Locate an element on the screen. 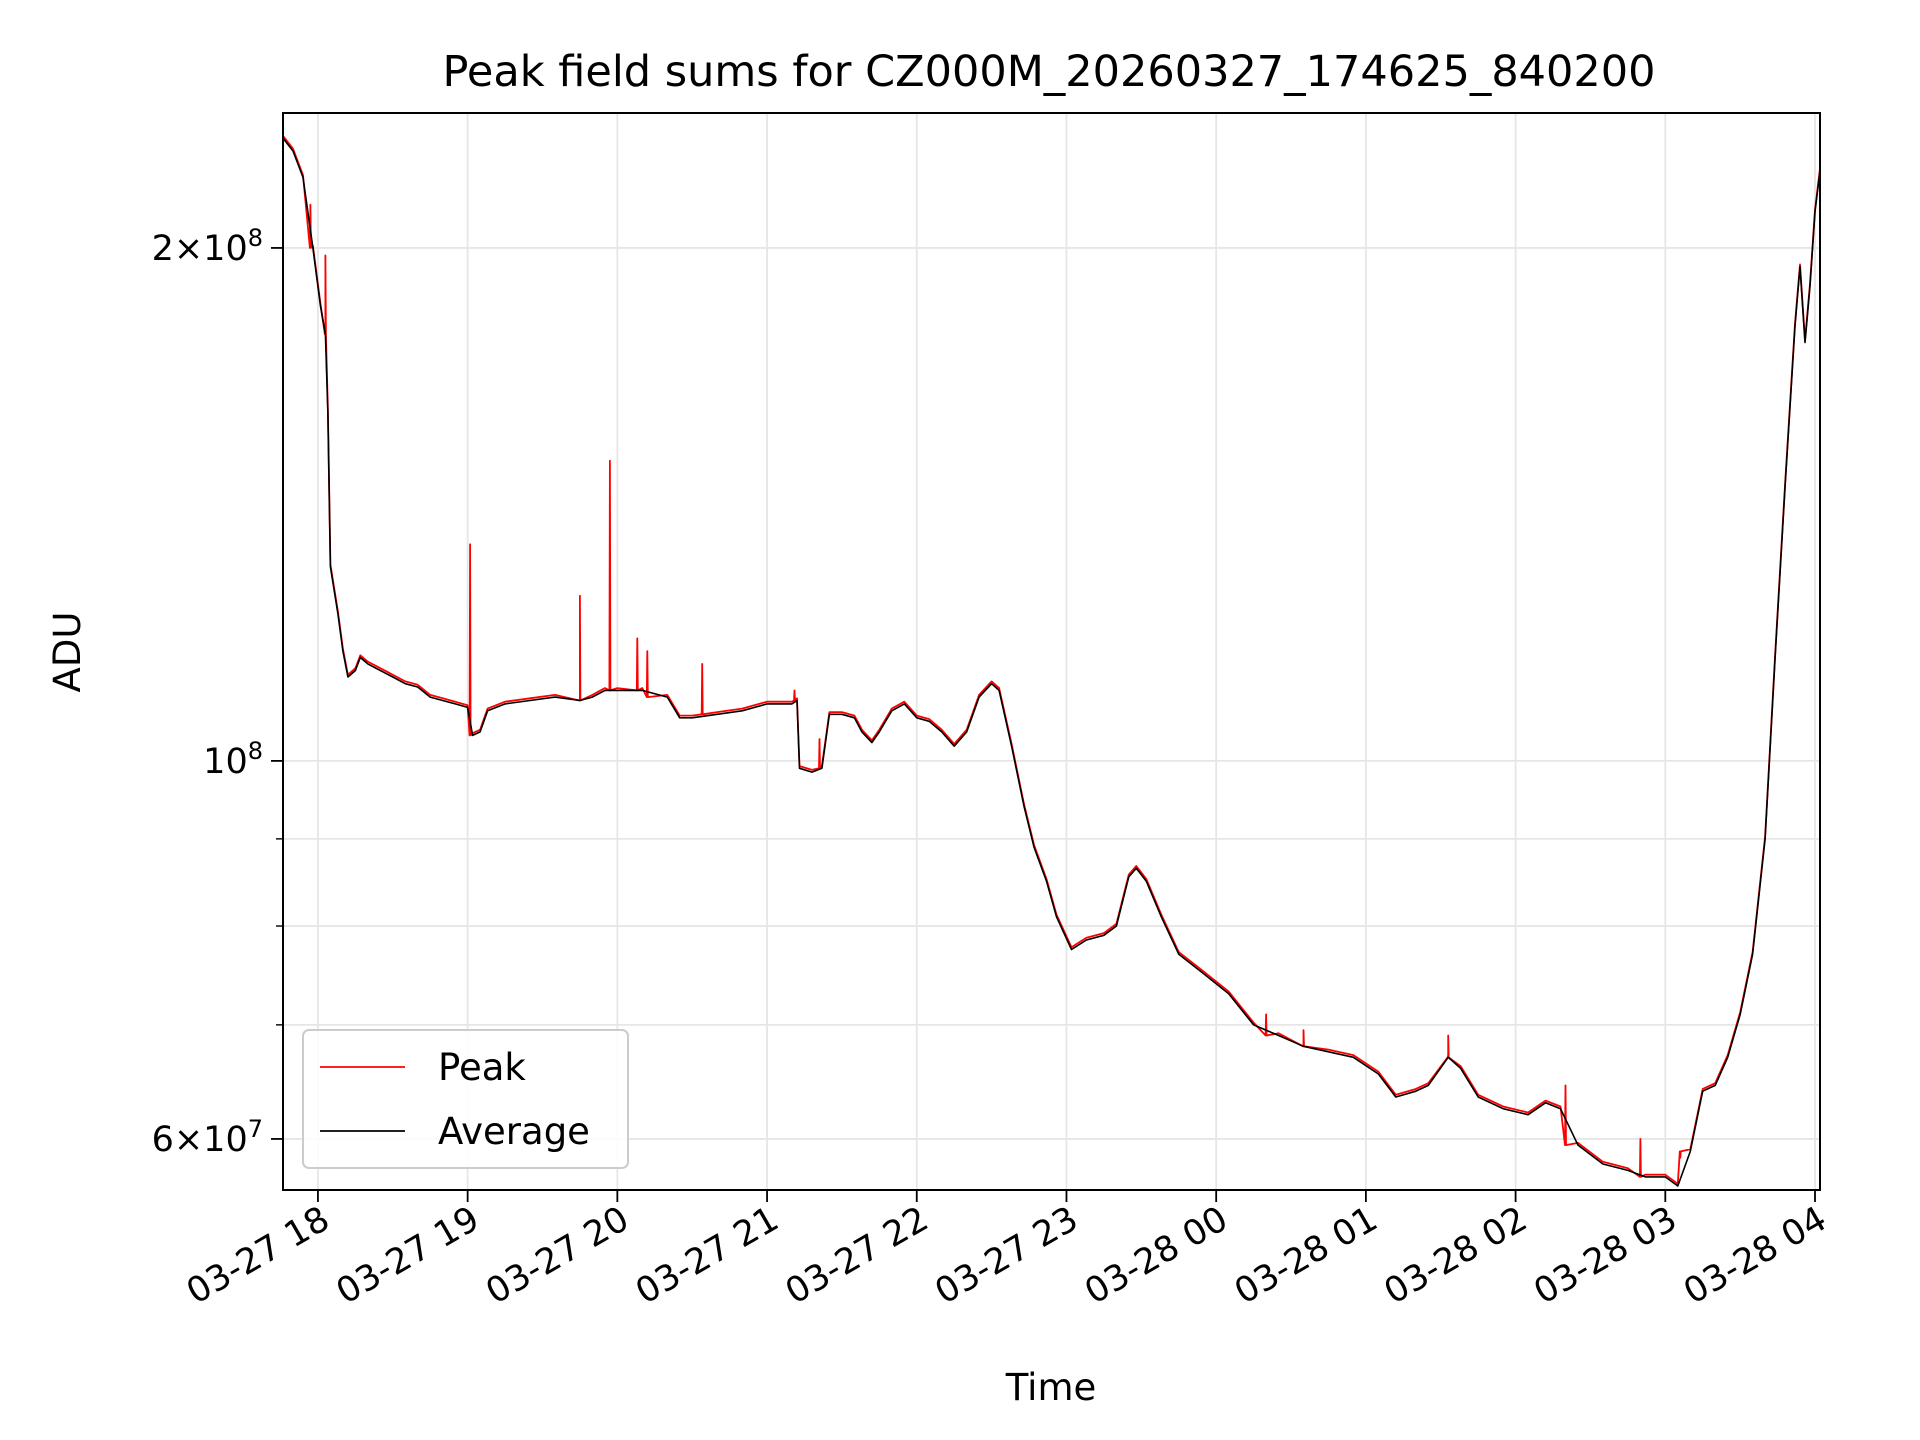 This screenshot has height=1440, width=1920. legend-box is located at coordinates (465, 1099).